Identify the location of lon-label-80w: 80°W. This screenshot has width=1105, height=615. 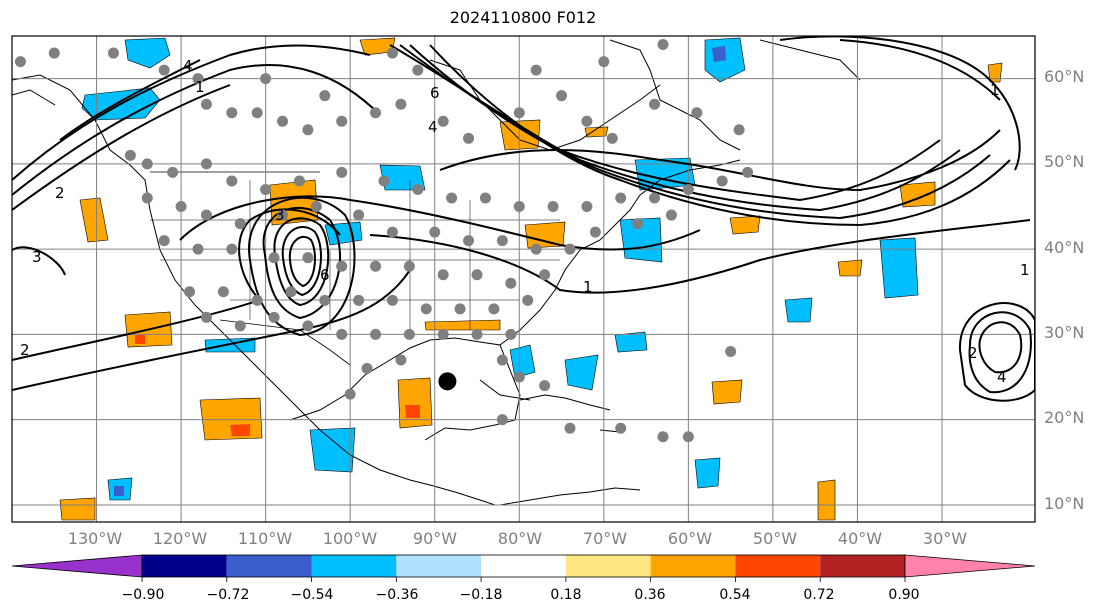
(520, 538).